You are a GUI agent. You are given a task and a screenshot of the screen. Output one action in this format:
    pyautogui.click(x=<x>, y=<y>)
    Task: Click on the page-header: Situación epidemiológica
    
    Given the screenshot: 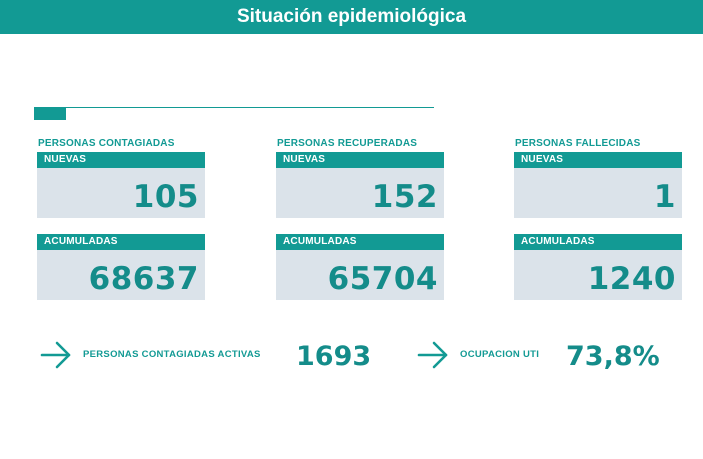 What is the action you would take?
    pyautogui.click(x=351, y=17)
    